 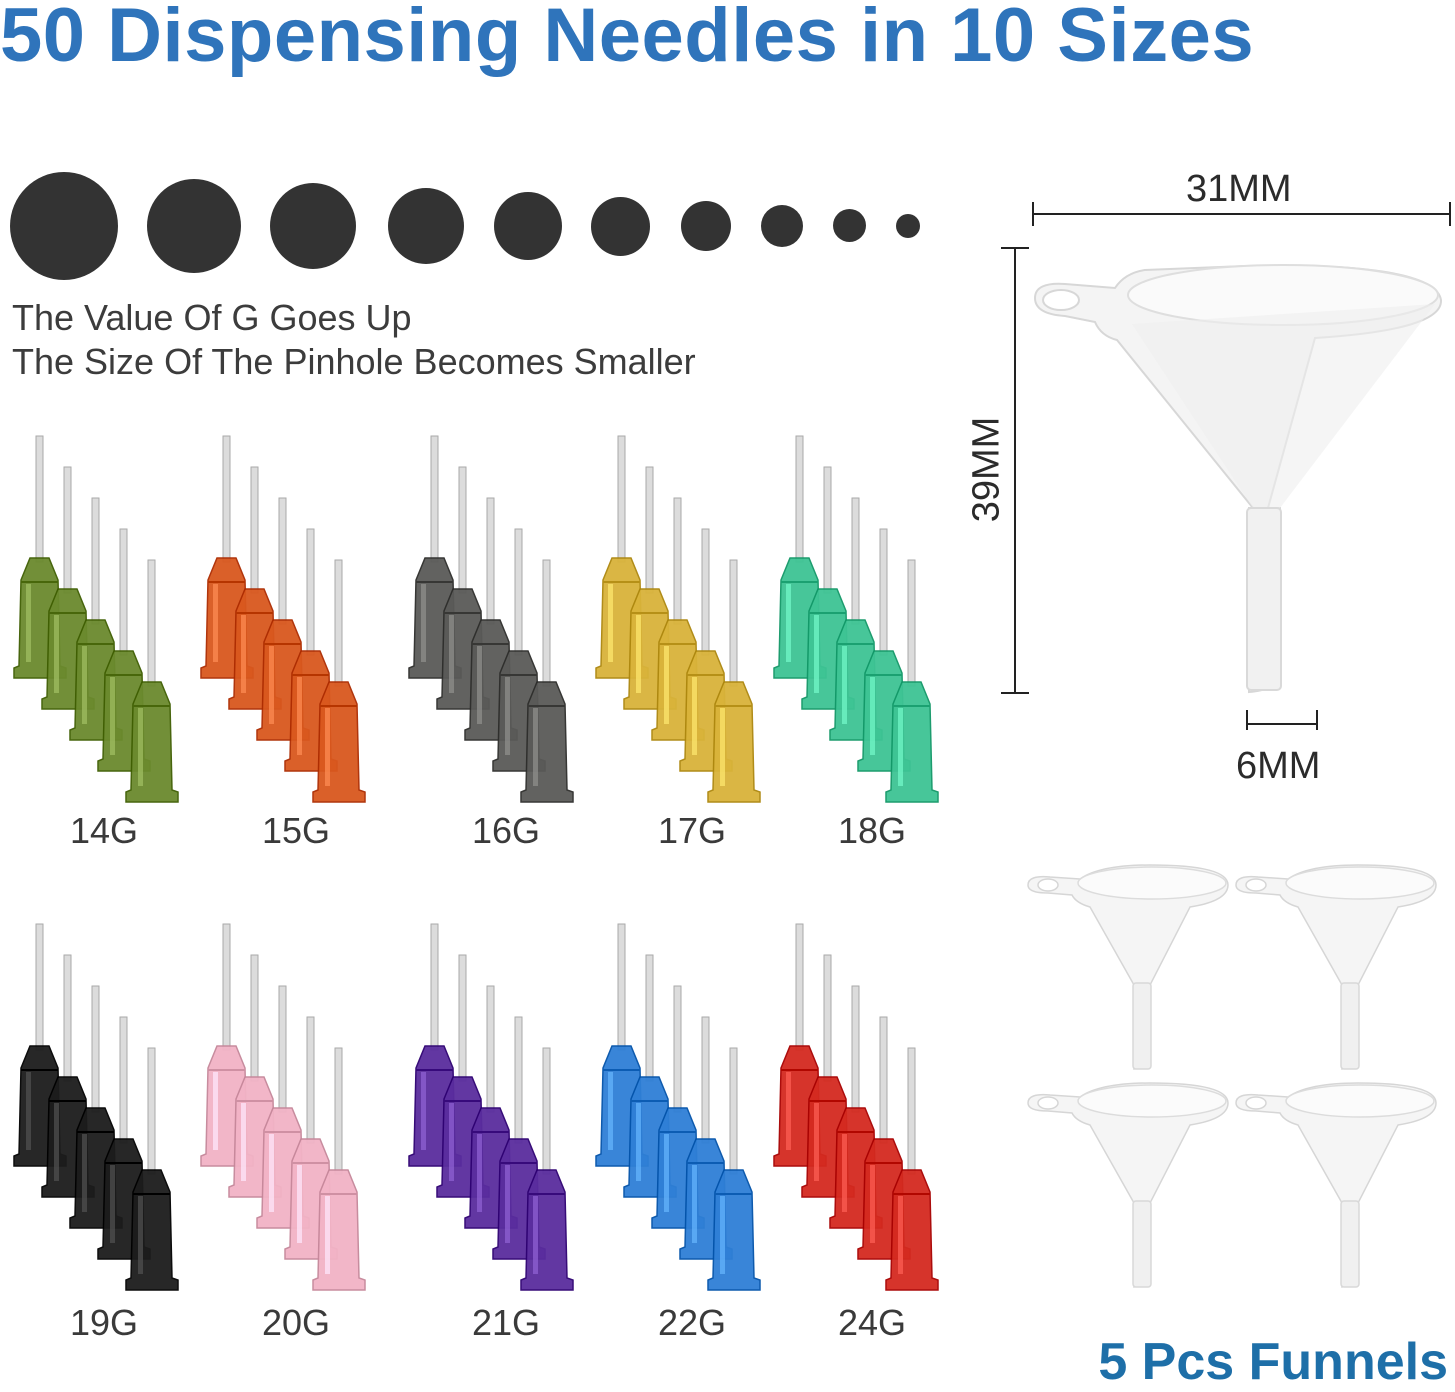 I want to click on funnels-count-caption: 5 Pcs Funnels, so click(x=1273, y=1362).